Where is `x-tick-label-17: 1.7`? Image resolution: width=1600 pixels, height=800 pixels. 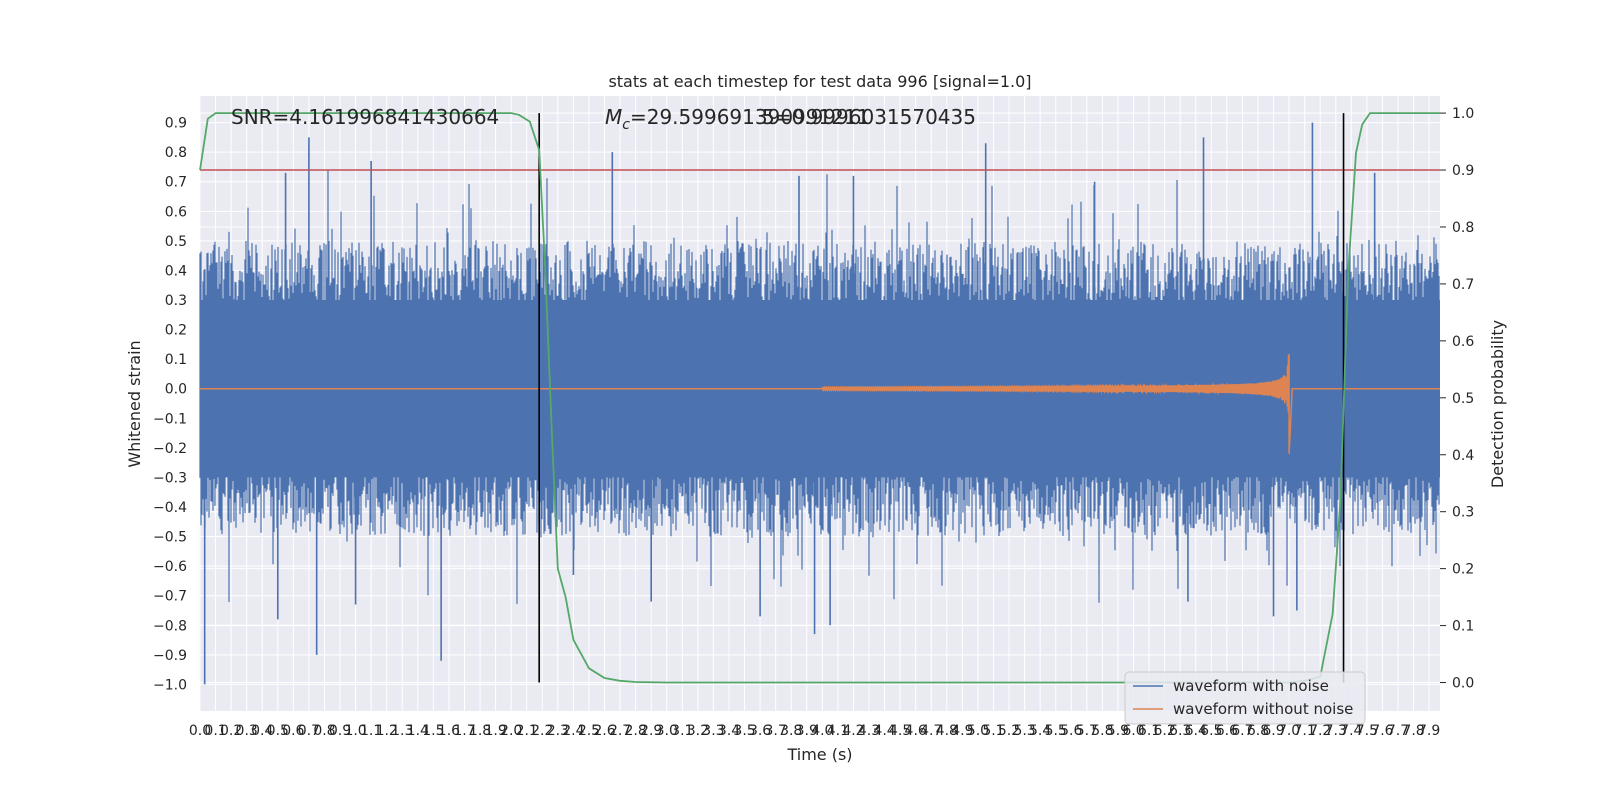 x-tick-label-17: 1.7 is located at coordinates (464, 731).